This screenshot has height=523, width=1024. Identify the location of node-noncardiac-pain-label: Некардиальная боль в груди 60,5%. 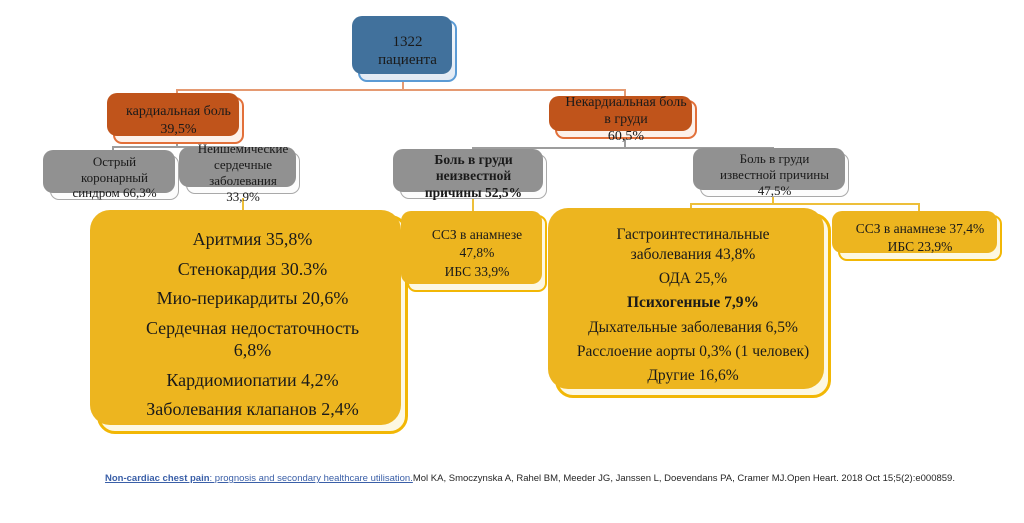
(626, 119).